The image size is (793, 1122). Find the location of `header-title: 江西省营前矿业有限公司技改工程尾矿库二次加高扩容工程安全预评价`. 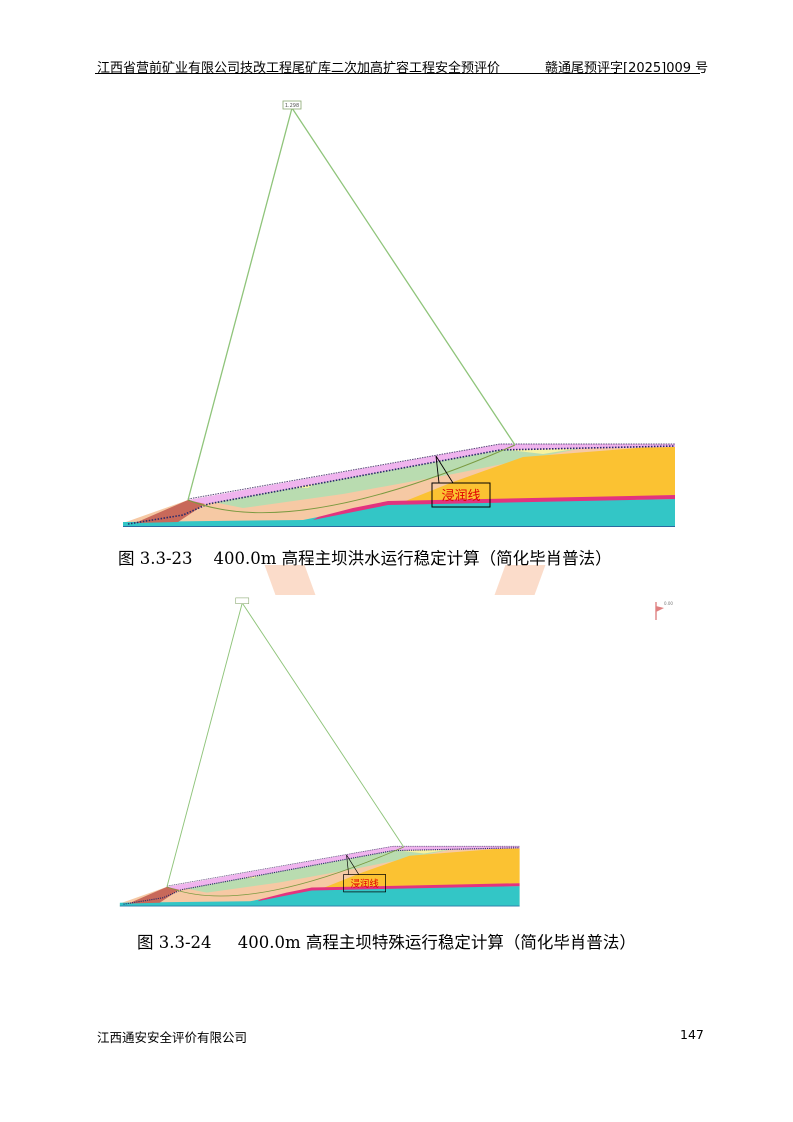

header-title: 江西省营前矿业有限公司技改工程尾矿库二次加高扩容工程安全预评价 is located at coordinates (299, 68).